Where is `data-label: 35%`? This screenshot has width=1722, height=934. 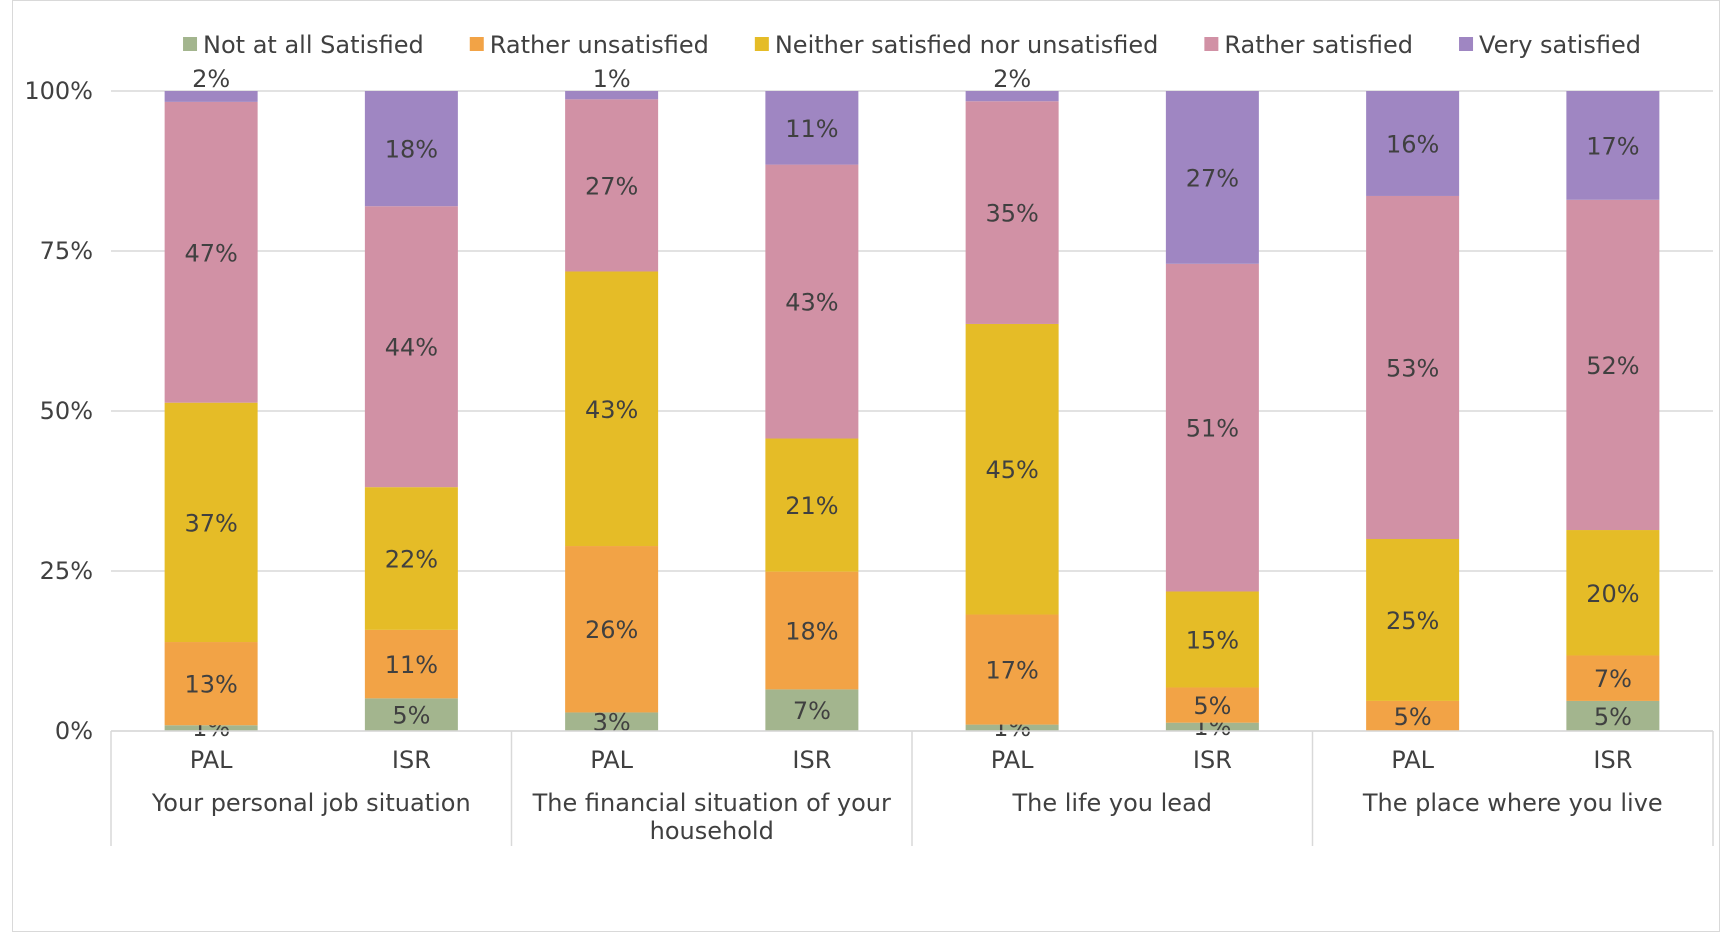 data-label: 35% is located at coordinates (1011, 214).